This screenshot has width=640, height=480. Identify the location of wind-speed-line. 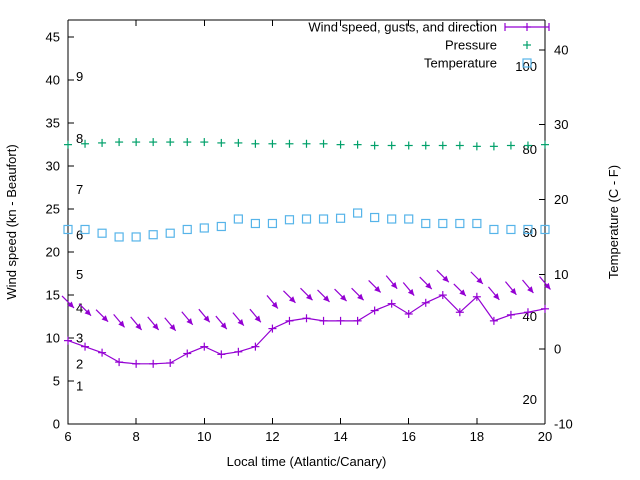
(306, 329).